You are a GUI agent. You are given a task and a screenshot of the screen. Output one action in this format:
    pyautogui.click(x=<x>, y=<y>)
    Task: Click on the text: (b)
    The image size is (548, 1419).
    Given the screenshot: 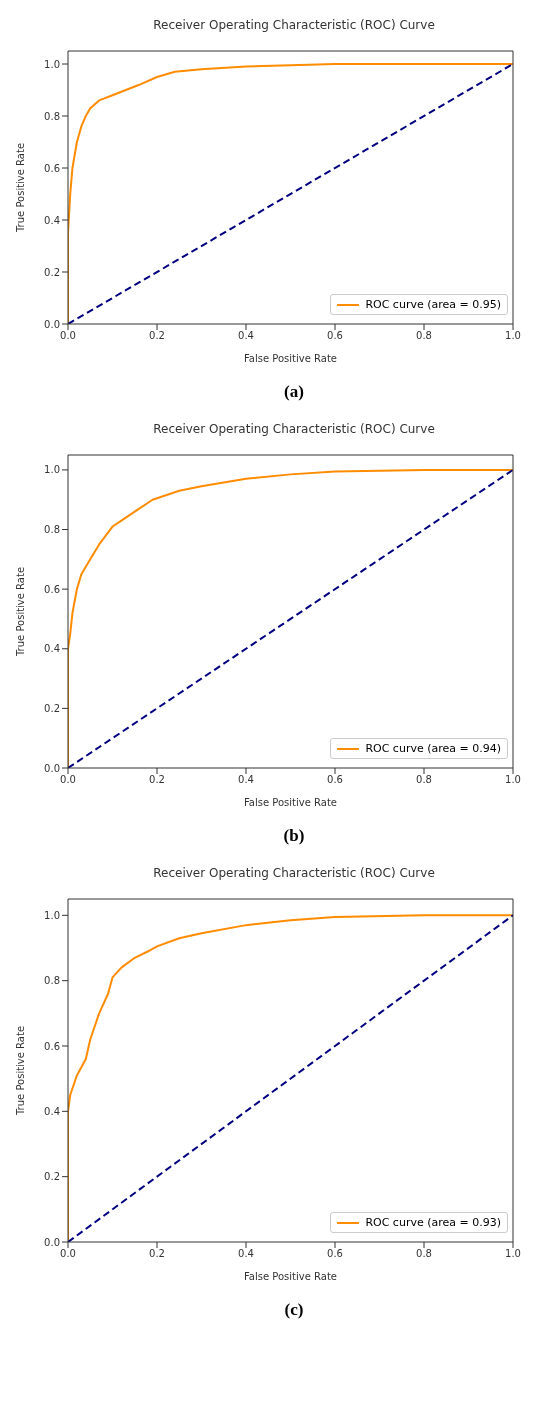 What is the action you would take?
    pyautogui.click(x=294, y=836)
    